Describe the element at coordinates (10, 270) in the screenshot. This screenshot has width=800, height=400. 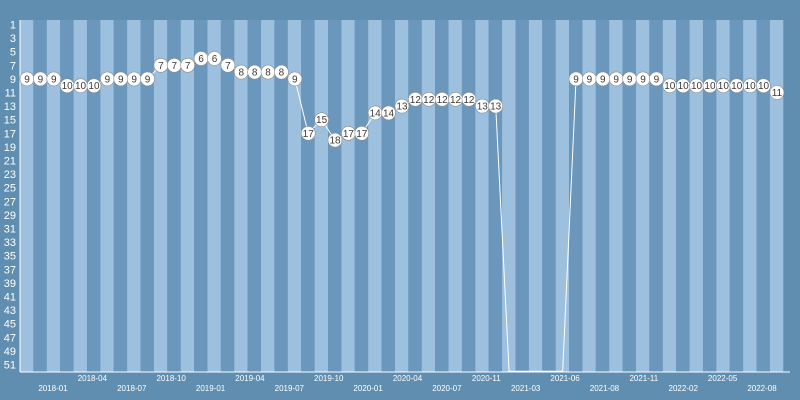
I see `y-tick-label: 37` at that location.